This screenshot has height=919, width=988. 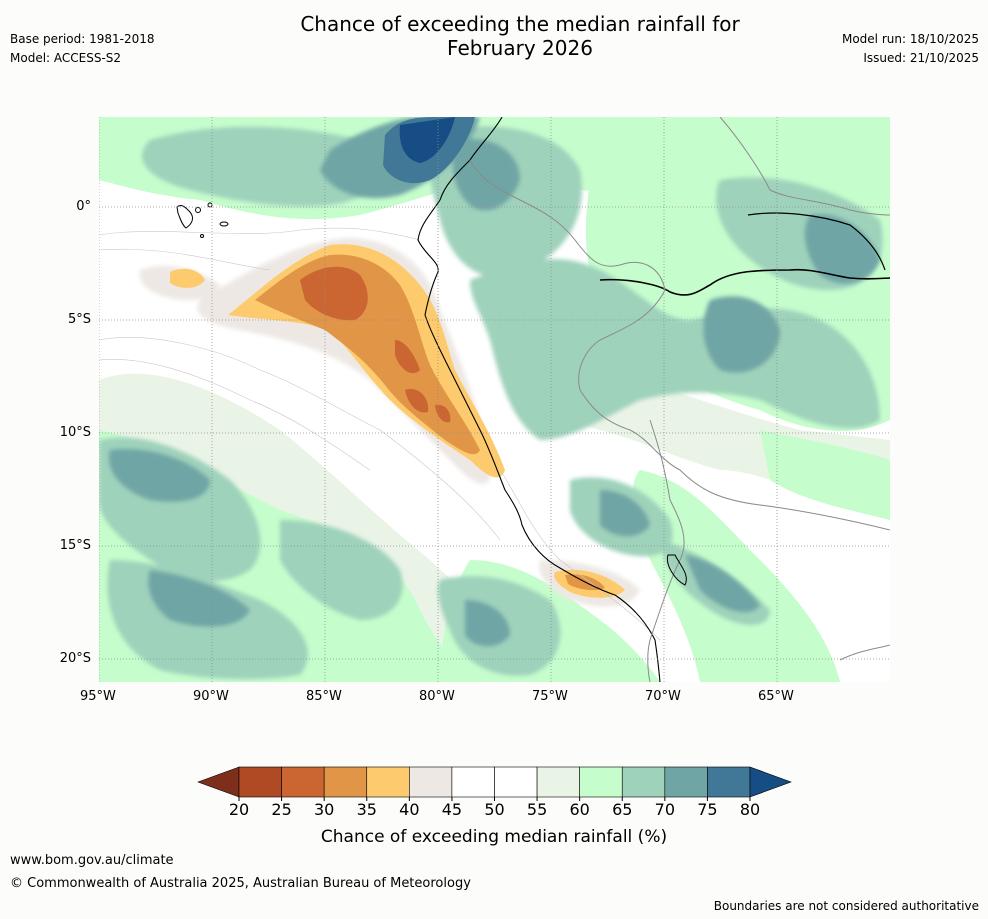 I want to click on lon-label: 75°W, so click(x=550, y=696).